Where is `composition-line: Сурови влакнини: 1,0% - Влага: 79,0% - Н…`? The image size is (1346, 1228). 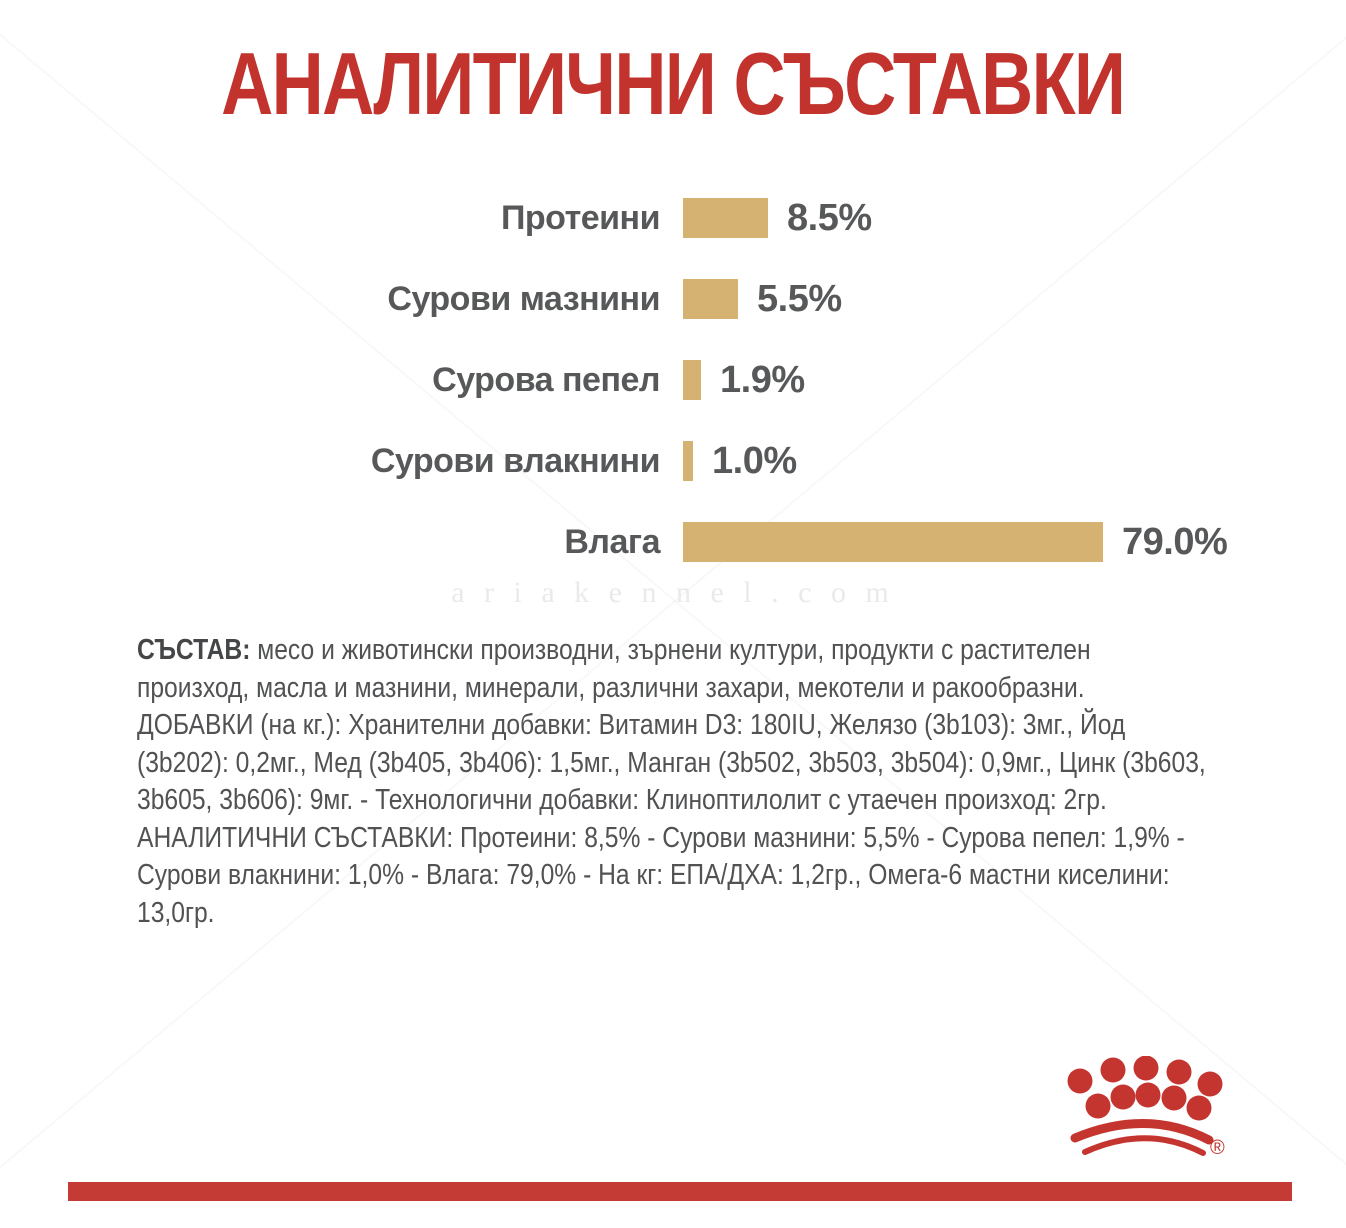 composition-line: Сурови влакнини: 1,0% - Влага: 79,0% - Н… is located at coordinates (653, 875).